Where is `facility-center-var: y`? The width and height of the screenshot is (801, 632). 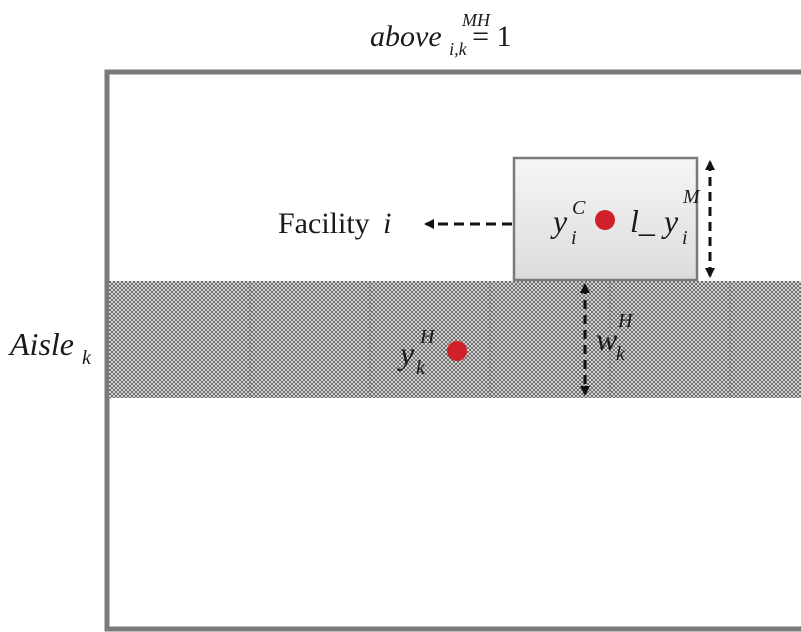
facility-center-var: y is located at coordinates (559, 221).